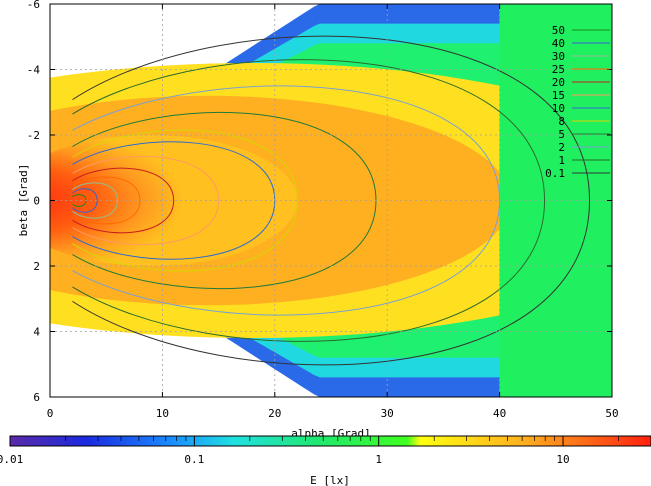 Image resolution: width=651 pixels, height=486 pixels. What do you see at coordinates (558, 95) in the screenshot?
I see `contour-legend-label: 15` at bounding box center [558, 95].